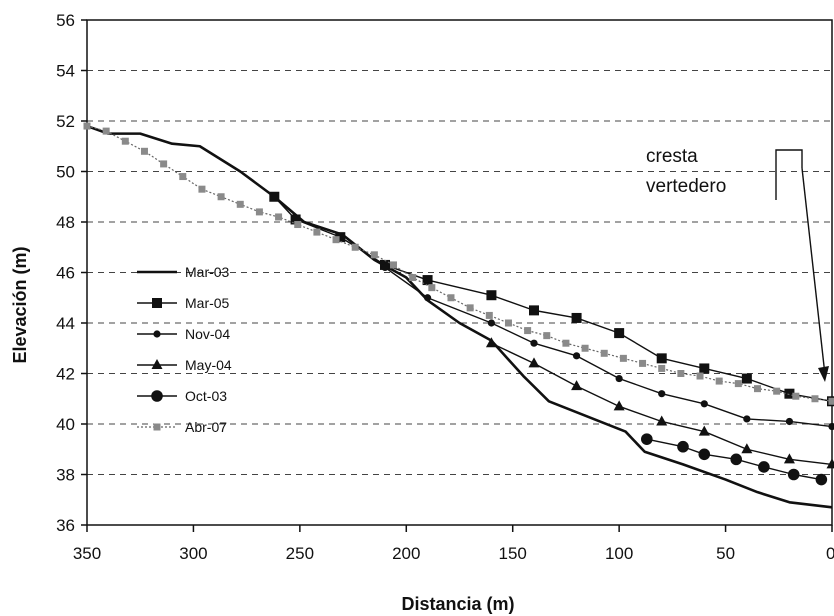  What do you see at coordinates (183, 303) in the screenshot?
I see `legend-entry-mar-05: Mar-05` at bounding box center [183, 303].